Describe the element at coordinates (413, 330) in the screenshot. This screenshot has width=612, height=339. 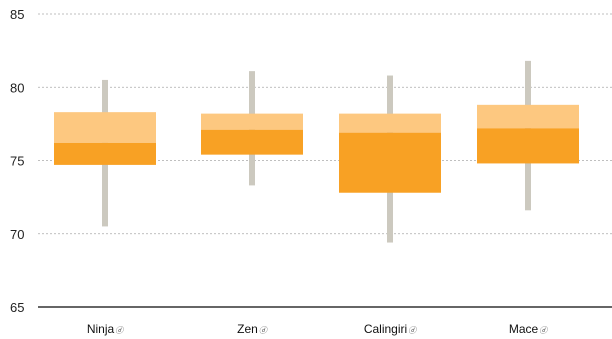
I see `variety-marker-calingiri: ⓓ` at that location.